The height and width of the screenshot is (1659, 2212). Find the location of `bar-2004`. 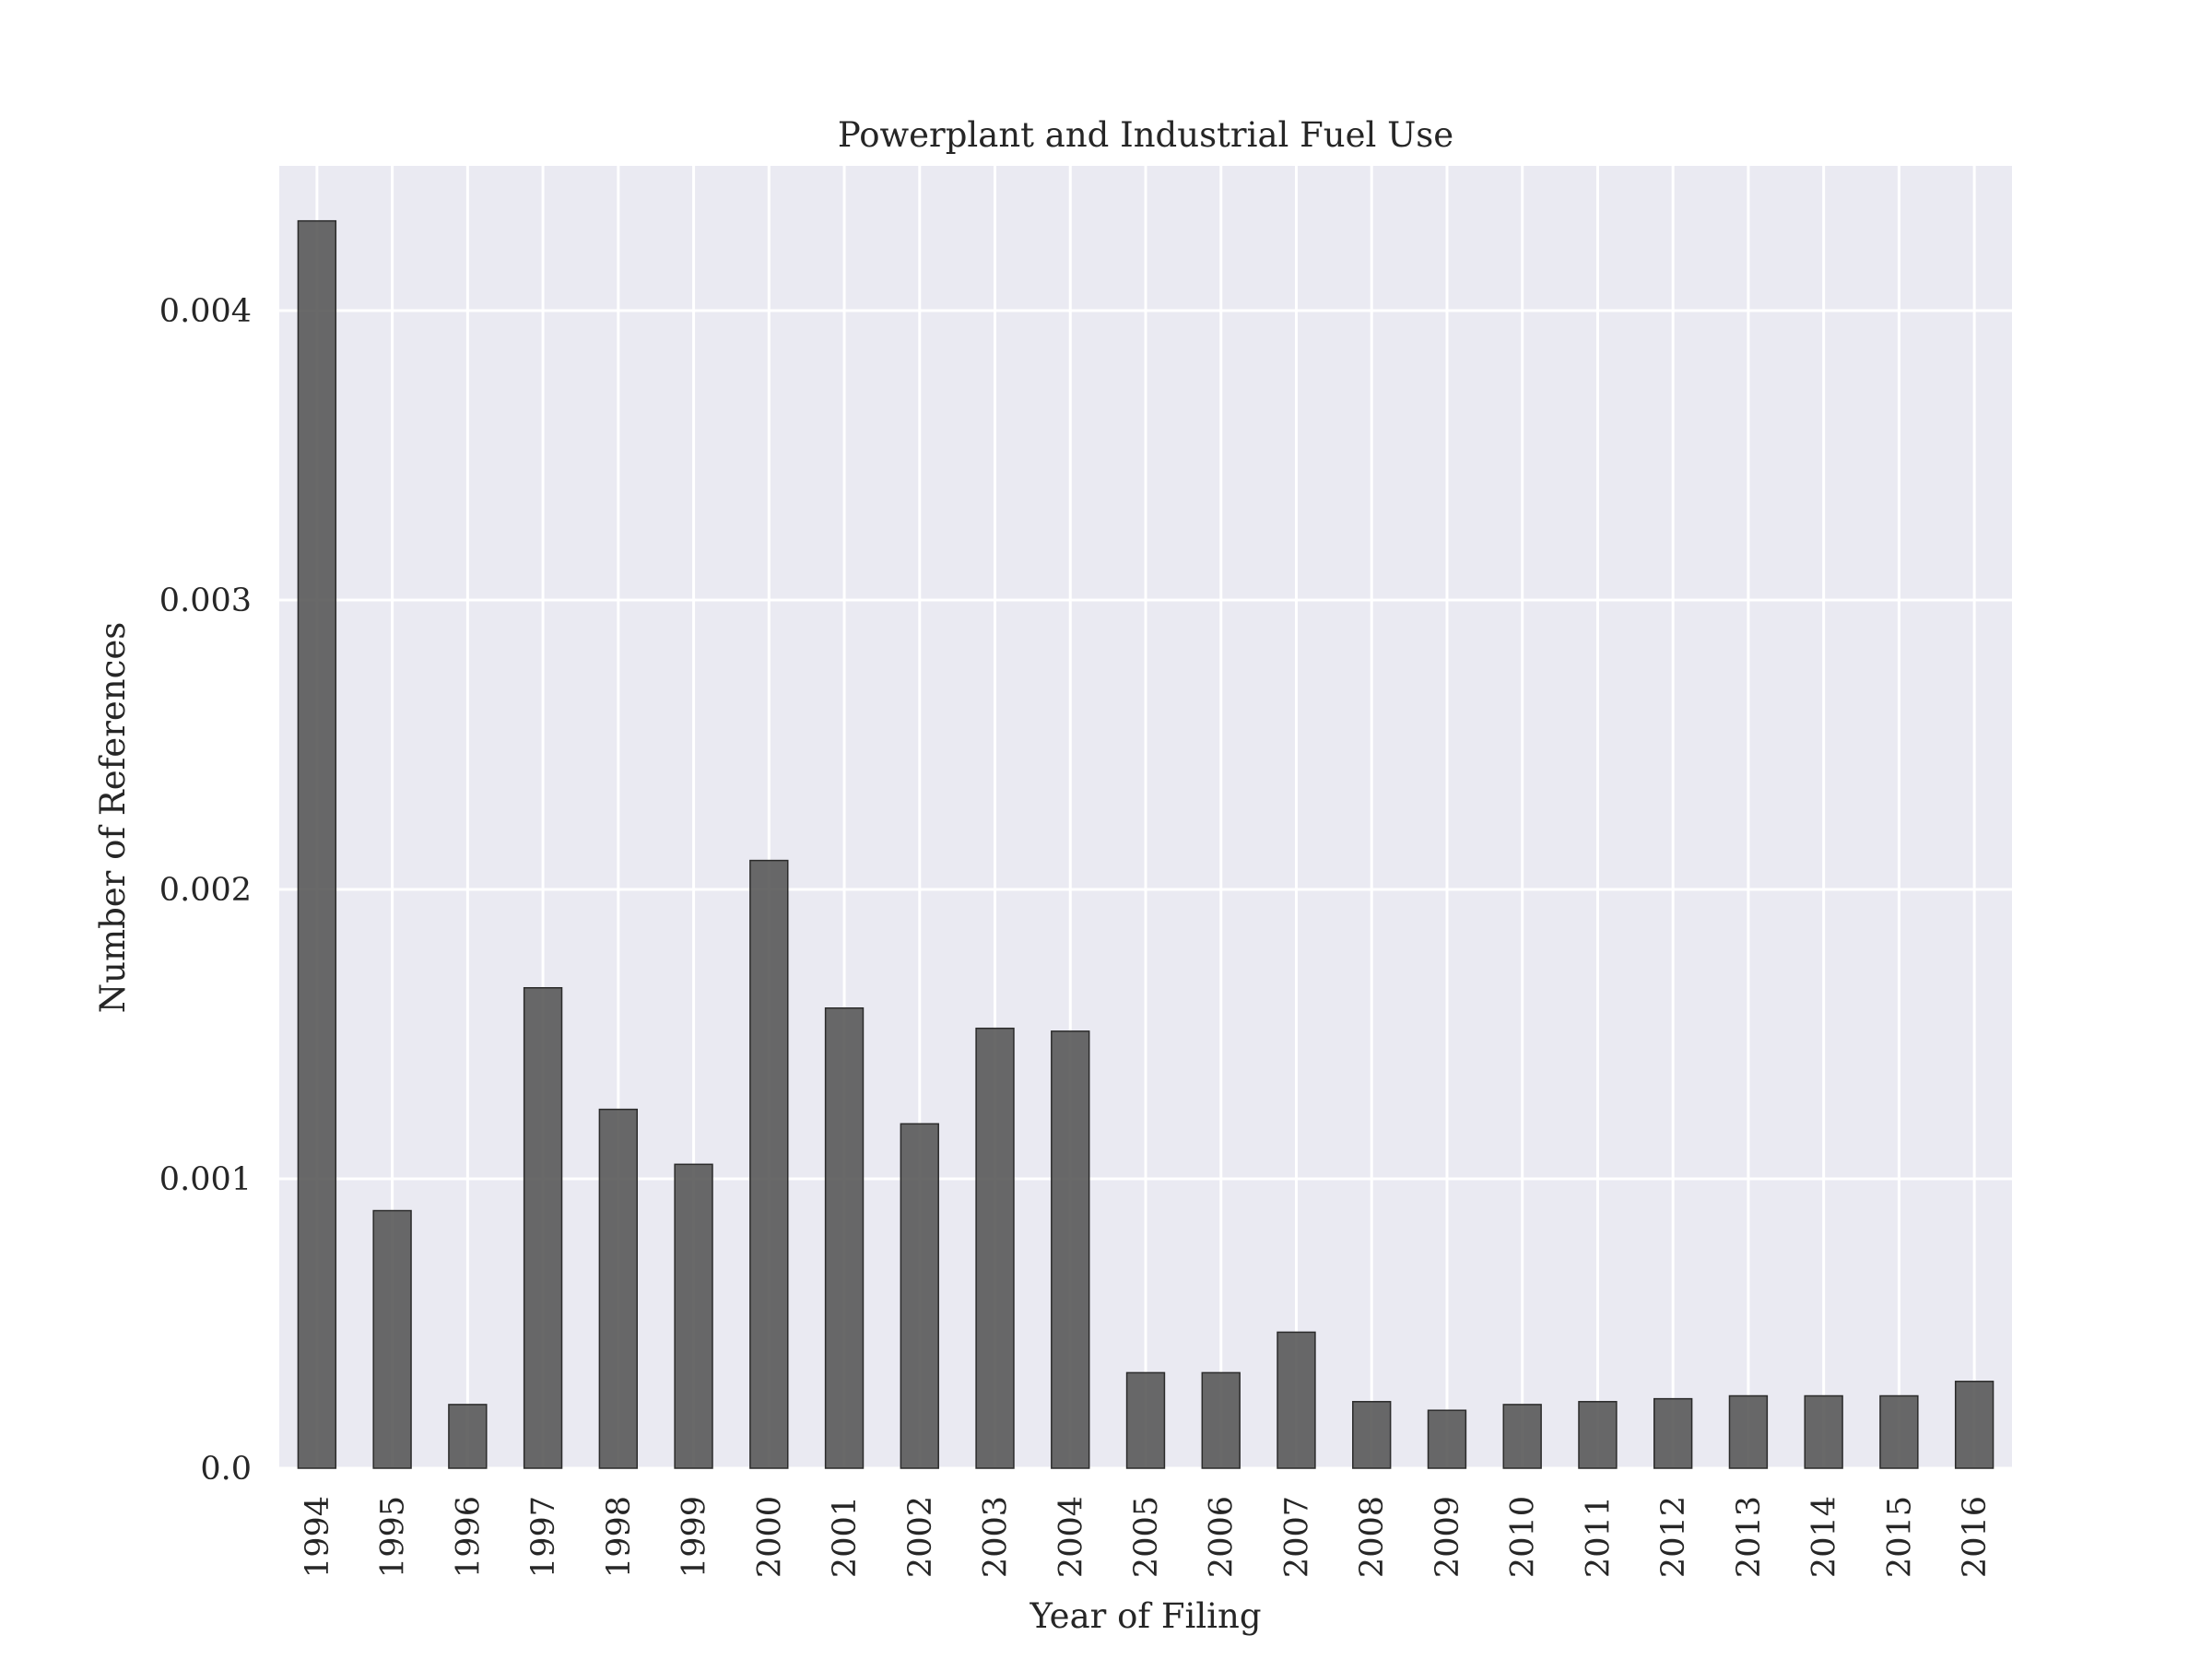

bar-2004 is located at coordinates (1070, 1249).